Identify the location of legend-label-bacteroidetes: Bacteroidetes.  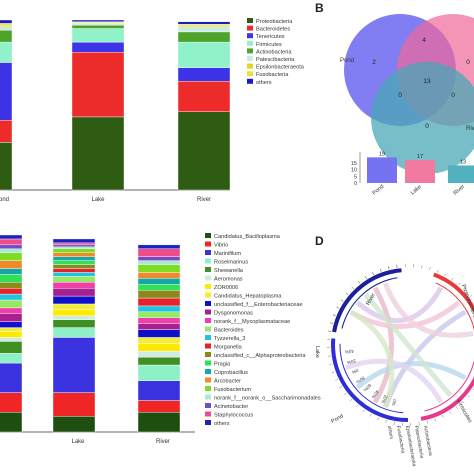
(273, 30).